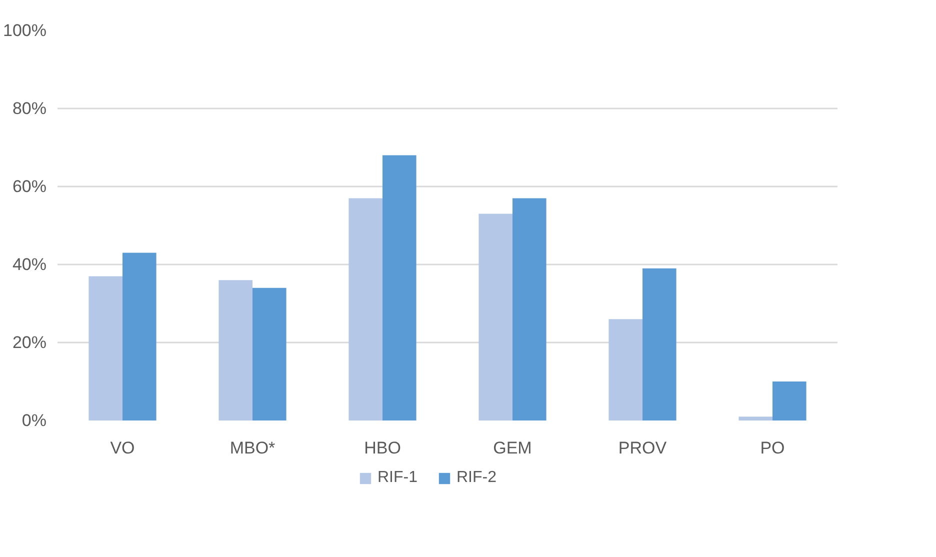  Describe the element at coordinates (29, 108) in the screenshot. I see `y-tick-label: 80%` at that location.